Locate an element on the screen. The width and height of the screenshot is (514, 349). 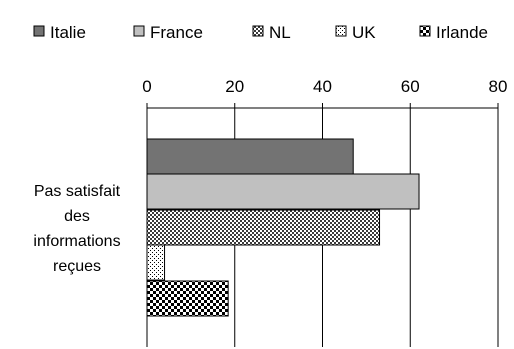
legend-item-uk: UK is located at coordinates (355, 32).